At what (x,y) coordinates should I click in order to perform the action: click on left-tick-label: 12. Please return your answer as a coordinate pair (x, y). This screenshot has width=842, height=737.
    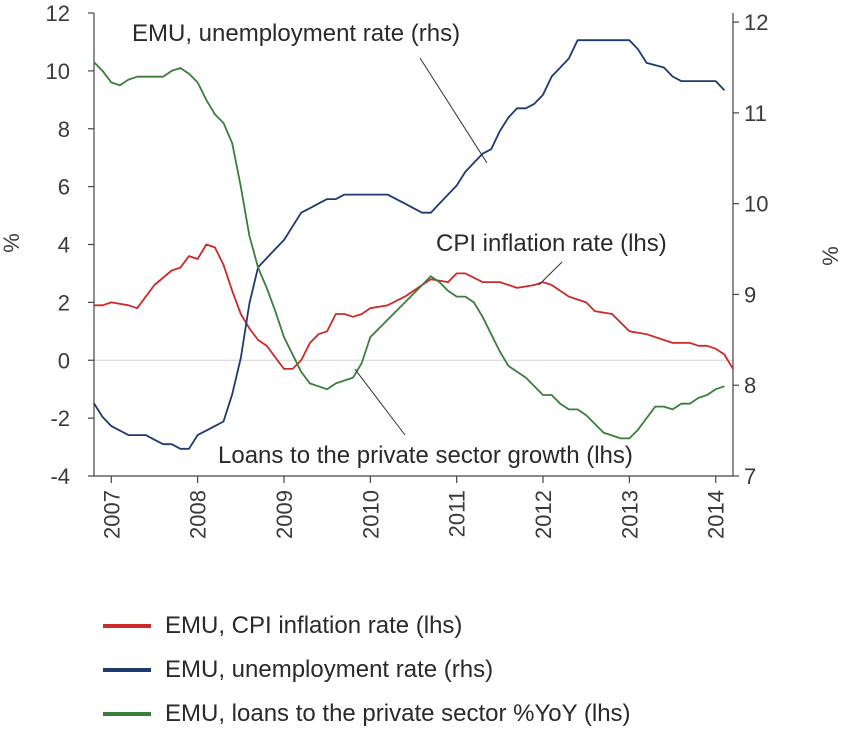
    Looking at the image, I should click on (58, 13).